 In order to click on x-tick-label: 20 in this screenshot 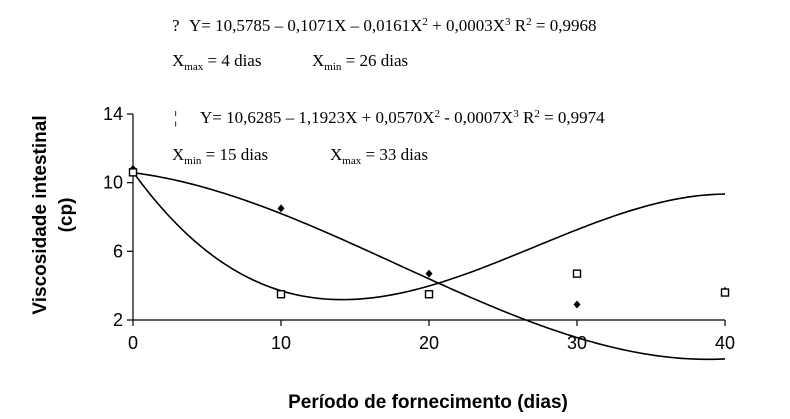, I will do `click(429, 343)`.